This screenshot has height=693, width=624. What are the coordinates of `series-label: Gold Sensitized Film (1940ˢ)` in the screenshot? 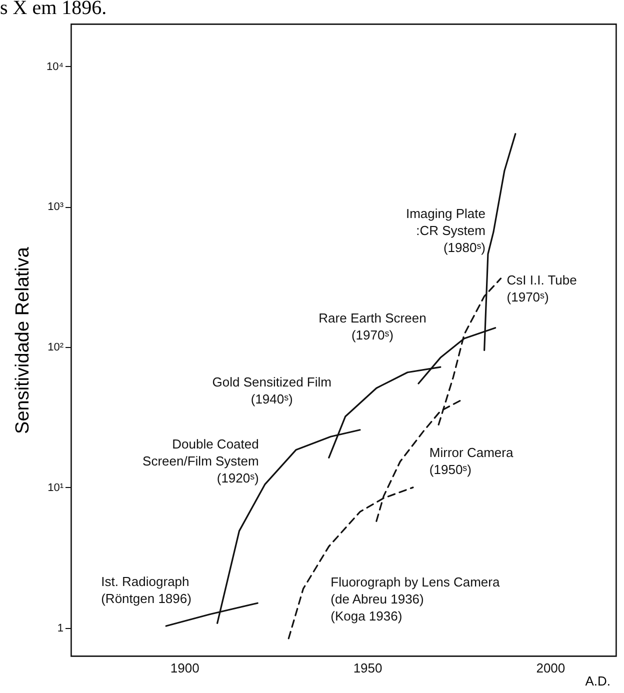 It's located at (272, 390).